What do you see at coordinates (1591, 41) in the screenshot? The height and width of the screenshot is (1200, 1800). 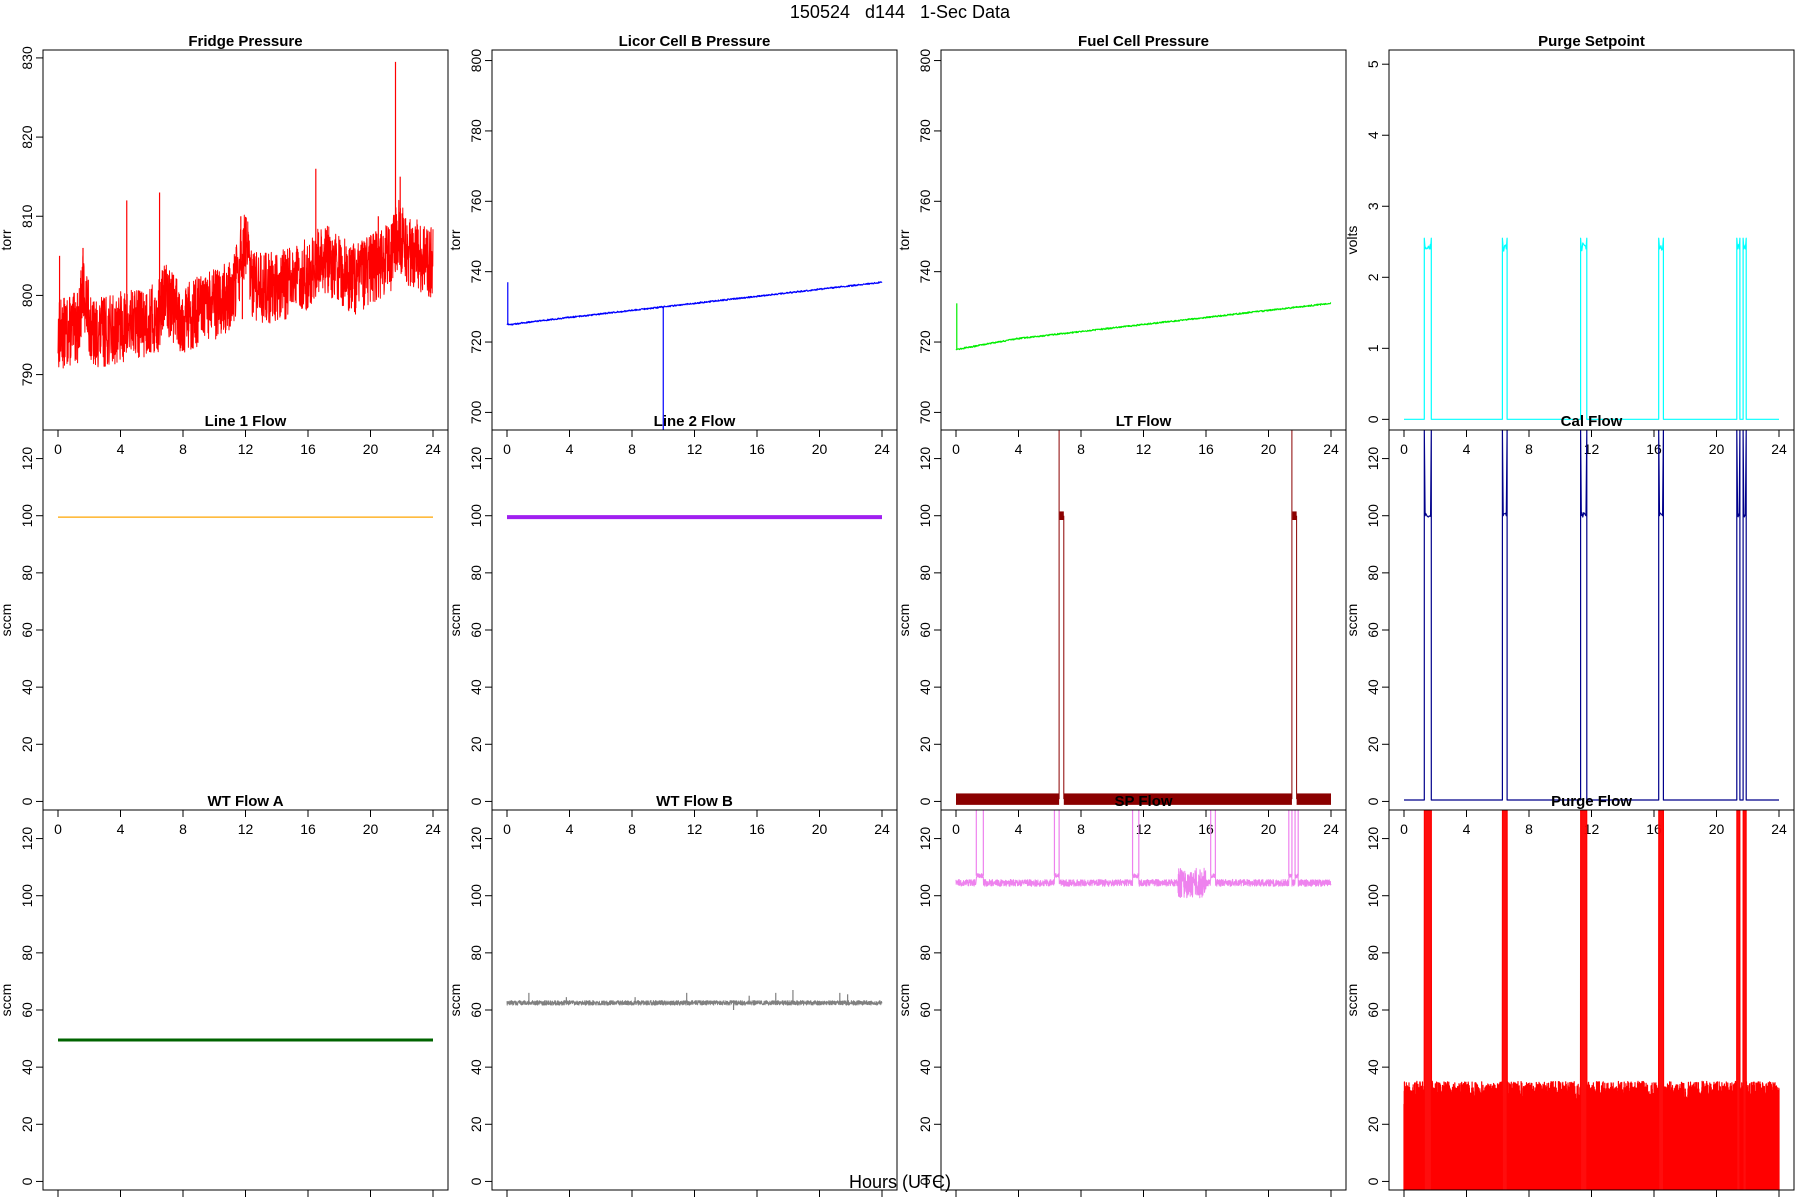 I see `chart-title: Purge Setpoint` at bounding box center [1591, 41].